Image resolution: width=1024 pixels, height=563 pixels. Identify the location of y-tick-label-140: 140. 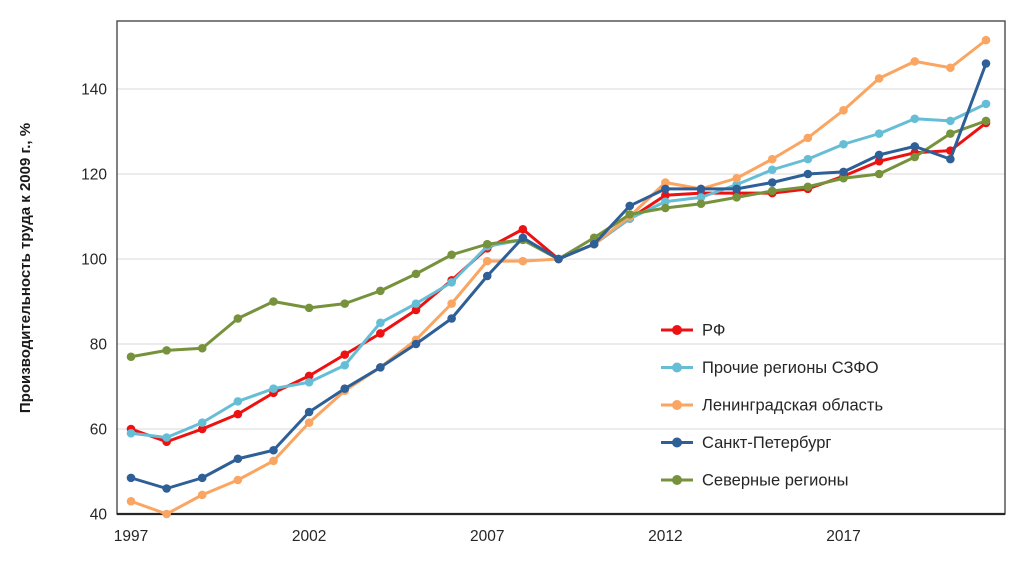
(94, 90).